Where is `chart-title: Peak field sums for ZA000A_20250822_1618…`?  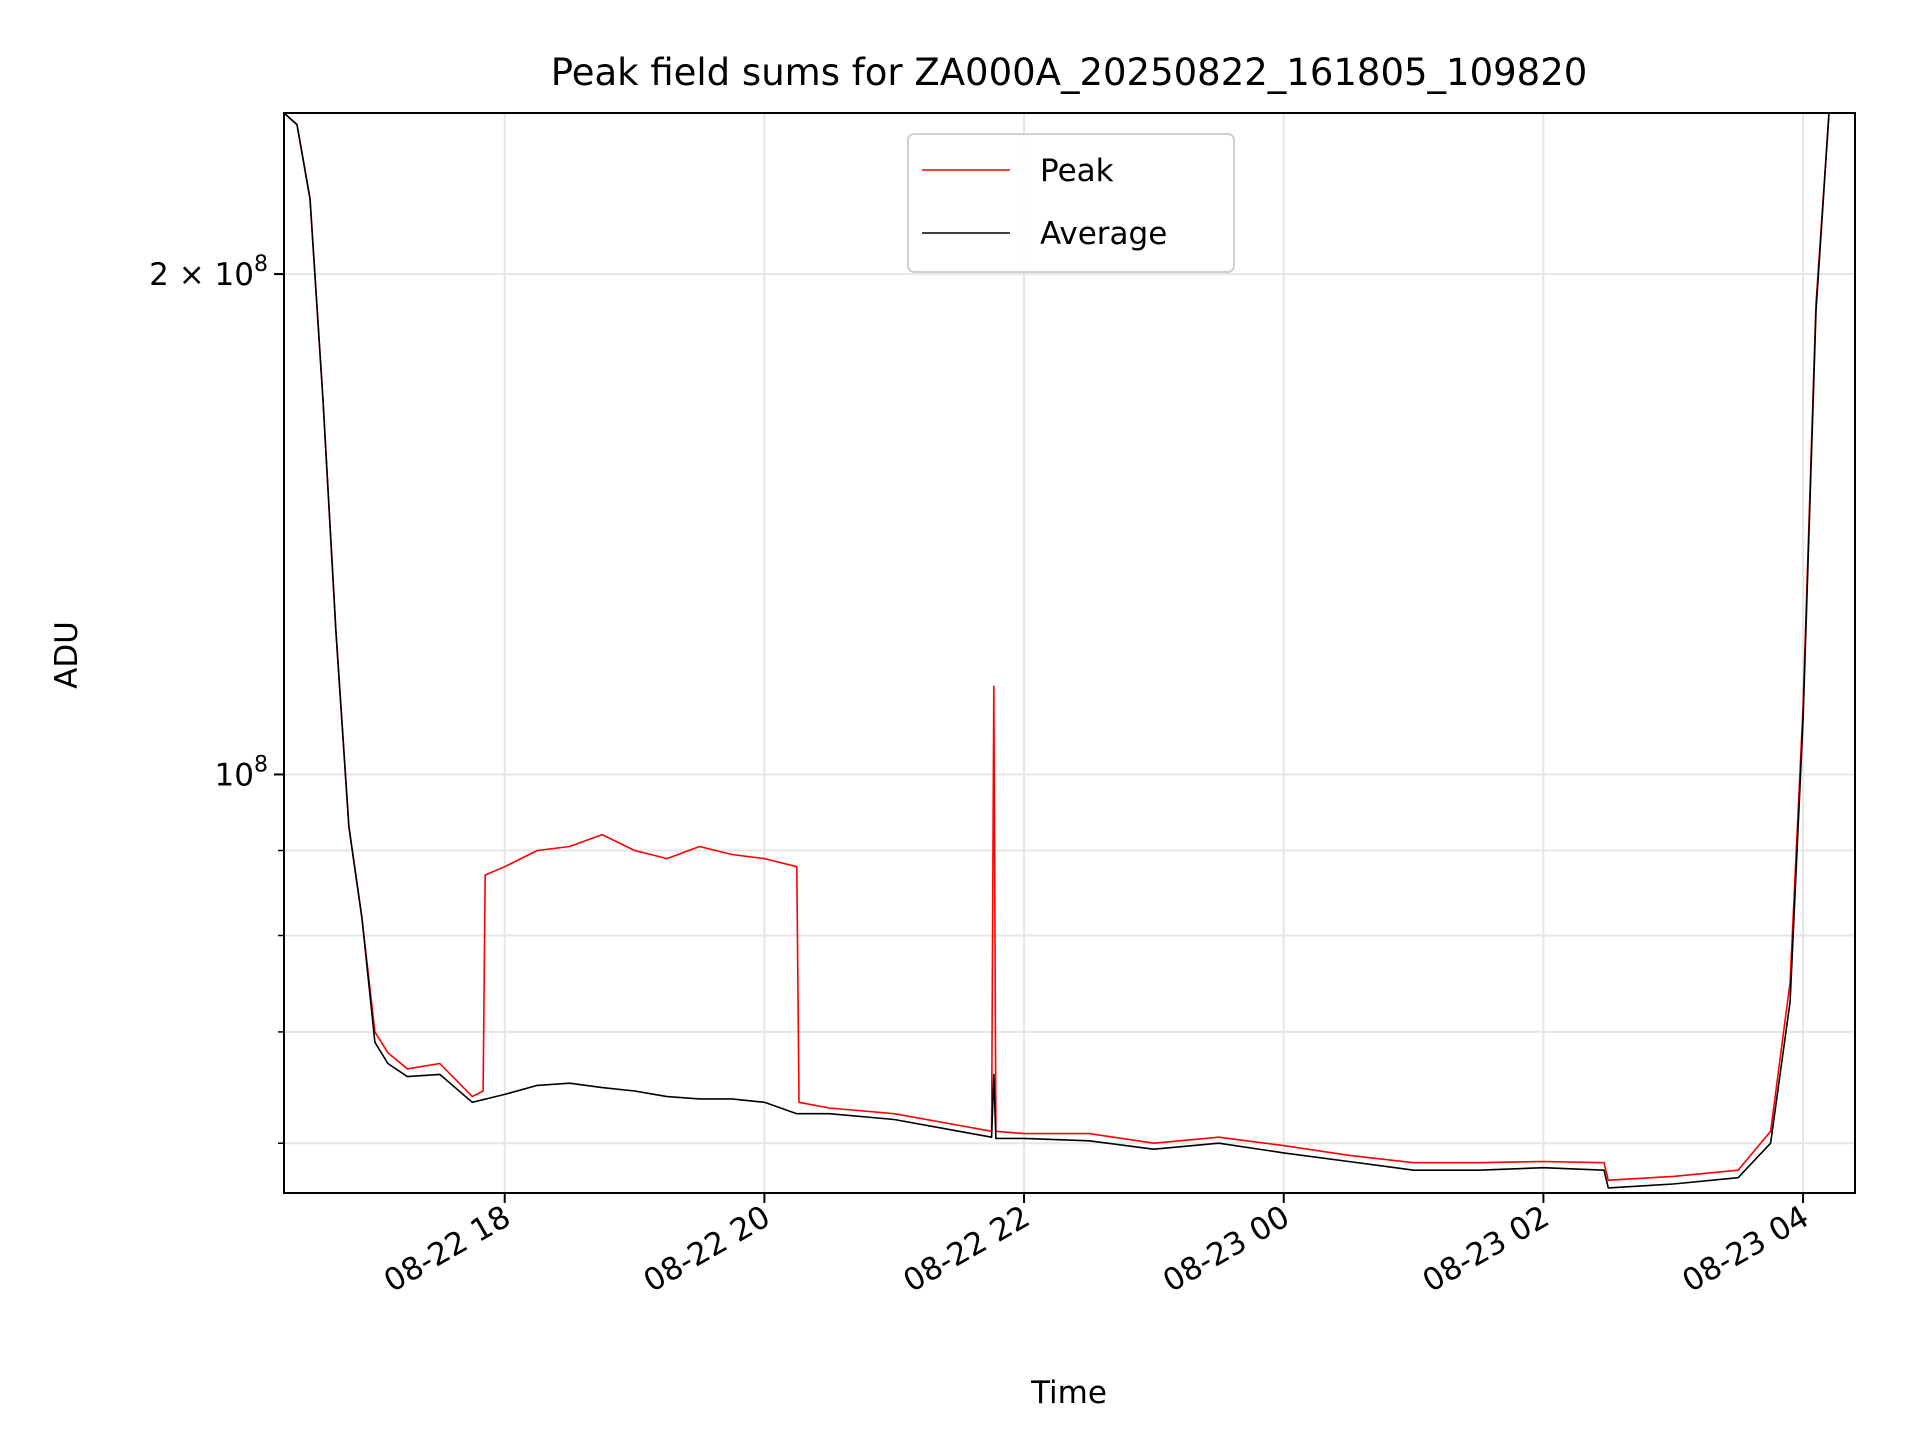
chart-title: Peak field sums for ZA000A_20250822_1618… is located at coordinates (1069, 72).